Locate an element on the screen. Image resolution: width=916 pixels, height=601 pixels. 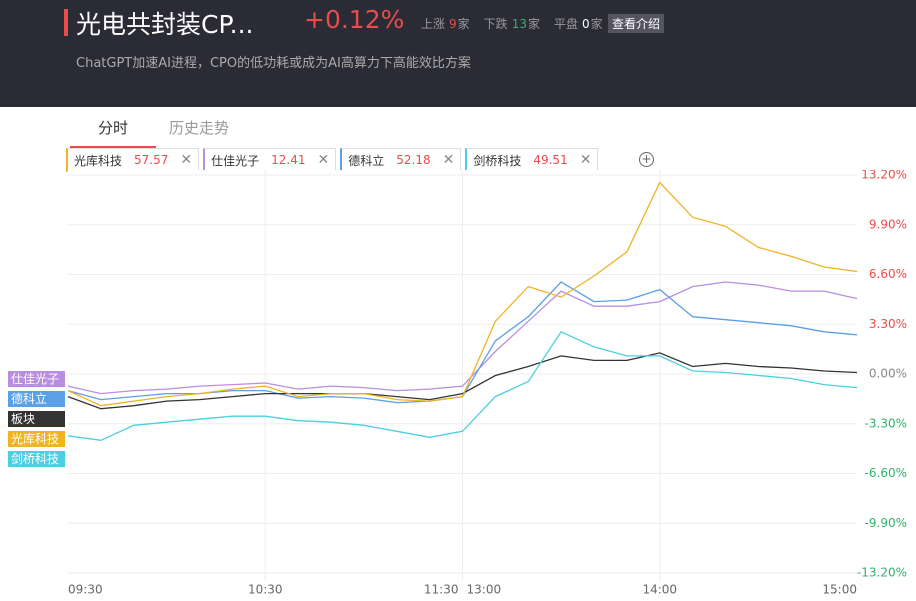
series-label: 德科立 is located at coordinates (36, 399).